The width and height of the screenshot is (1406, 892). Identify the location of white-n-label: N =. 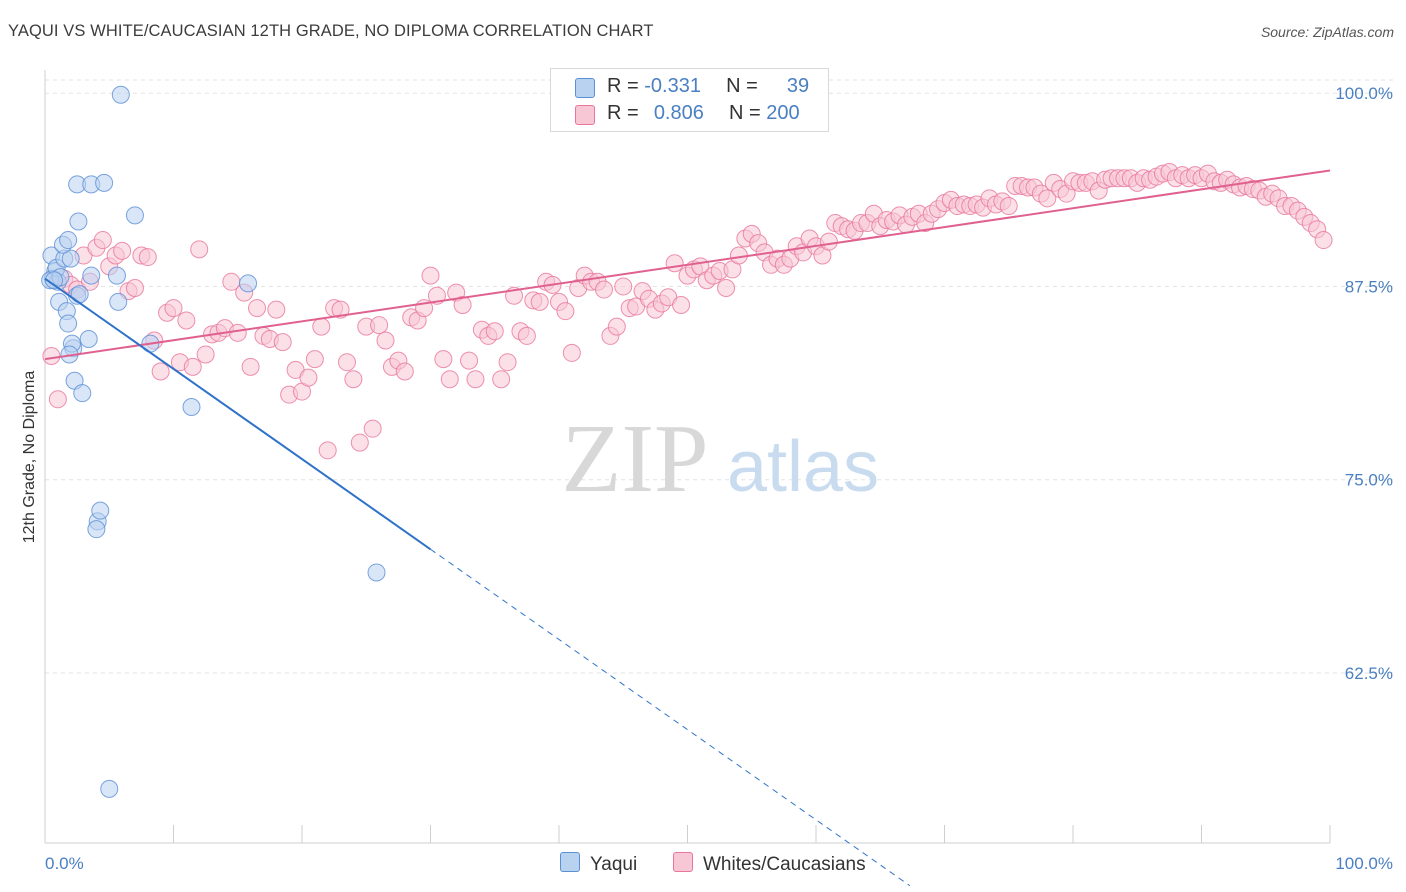
(745, 113).